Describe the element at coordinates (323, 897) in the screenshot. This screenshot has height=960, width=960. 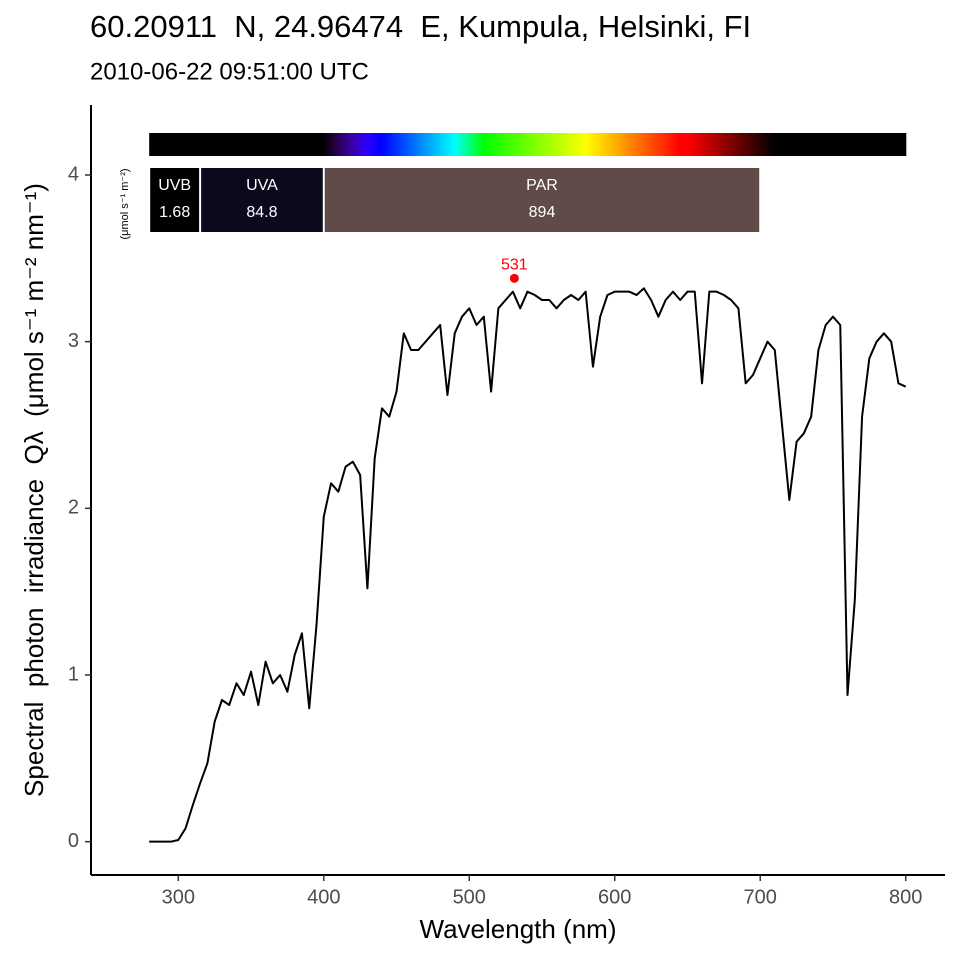
I see `x-tick-label: 400` at that location.